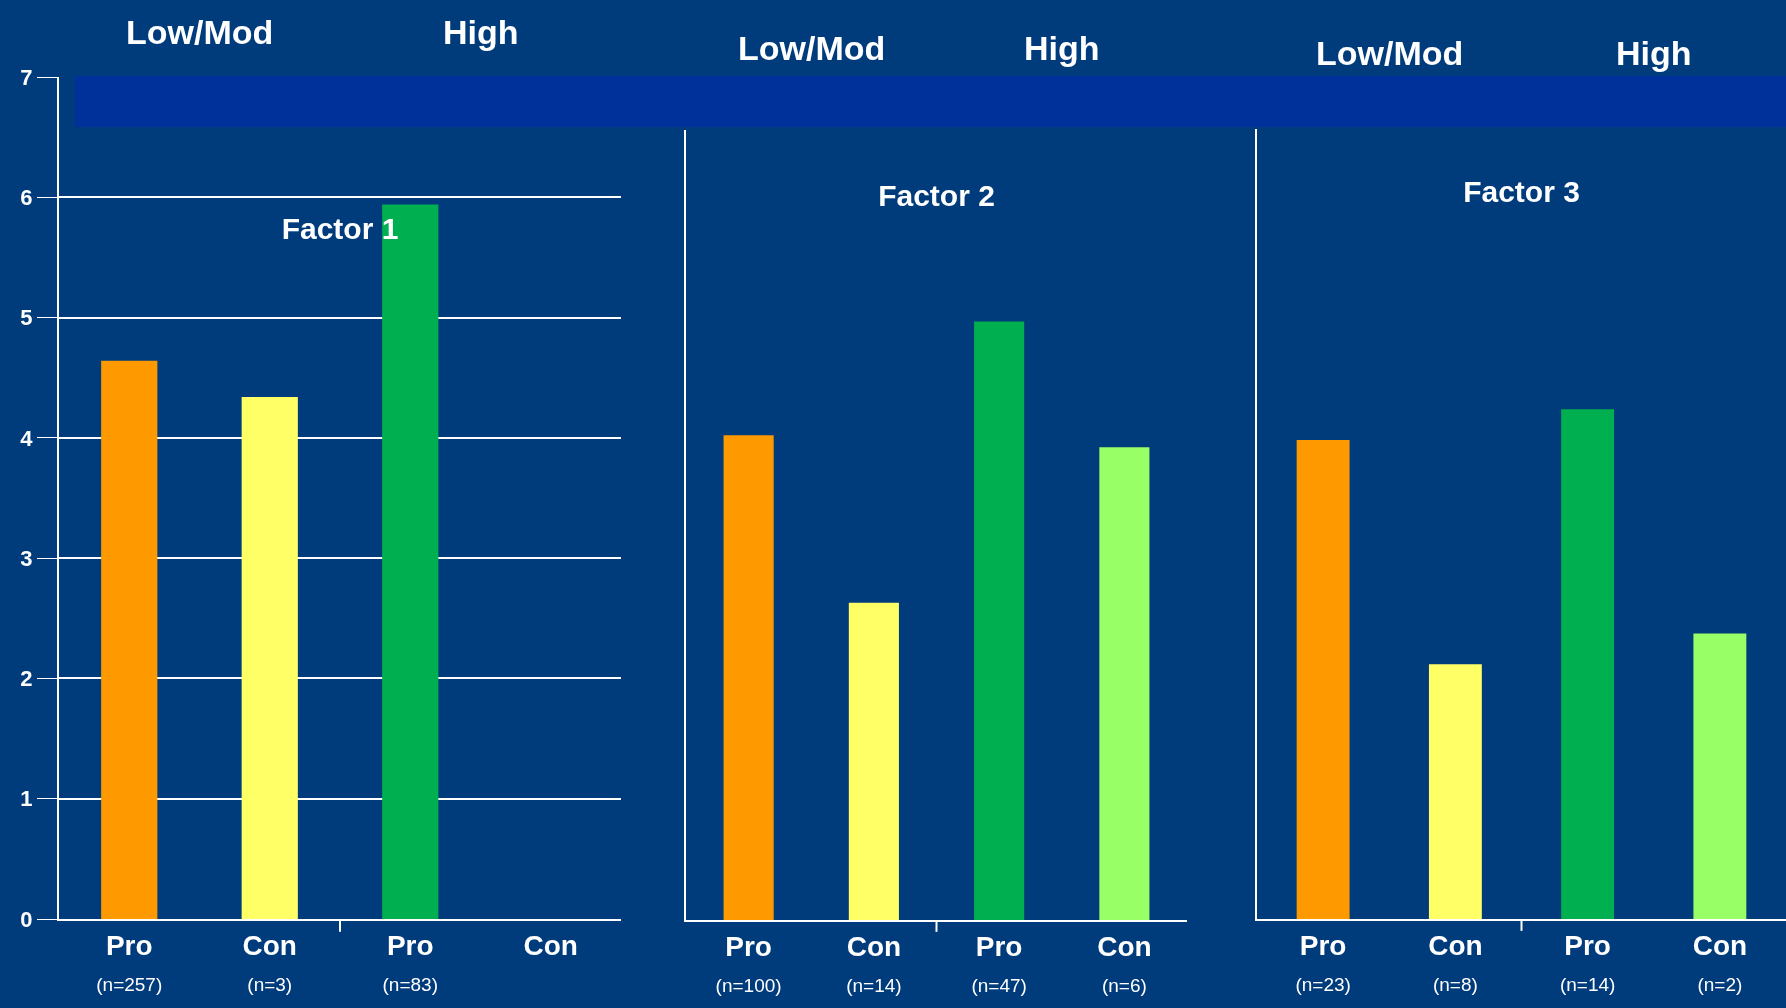 The image size is (1786, 1008). Describe the element at coordinates (26, 77) in the screenshot. I see `y-tick-label: 7` at that location.